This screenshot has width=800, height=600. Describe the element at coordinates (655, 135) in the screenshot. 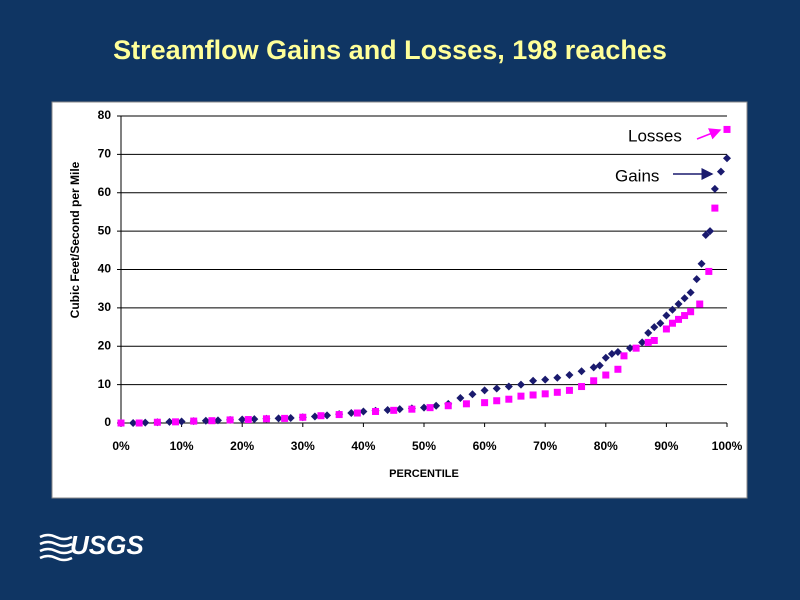

I see `annotation-losses: Losses` at that location.